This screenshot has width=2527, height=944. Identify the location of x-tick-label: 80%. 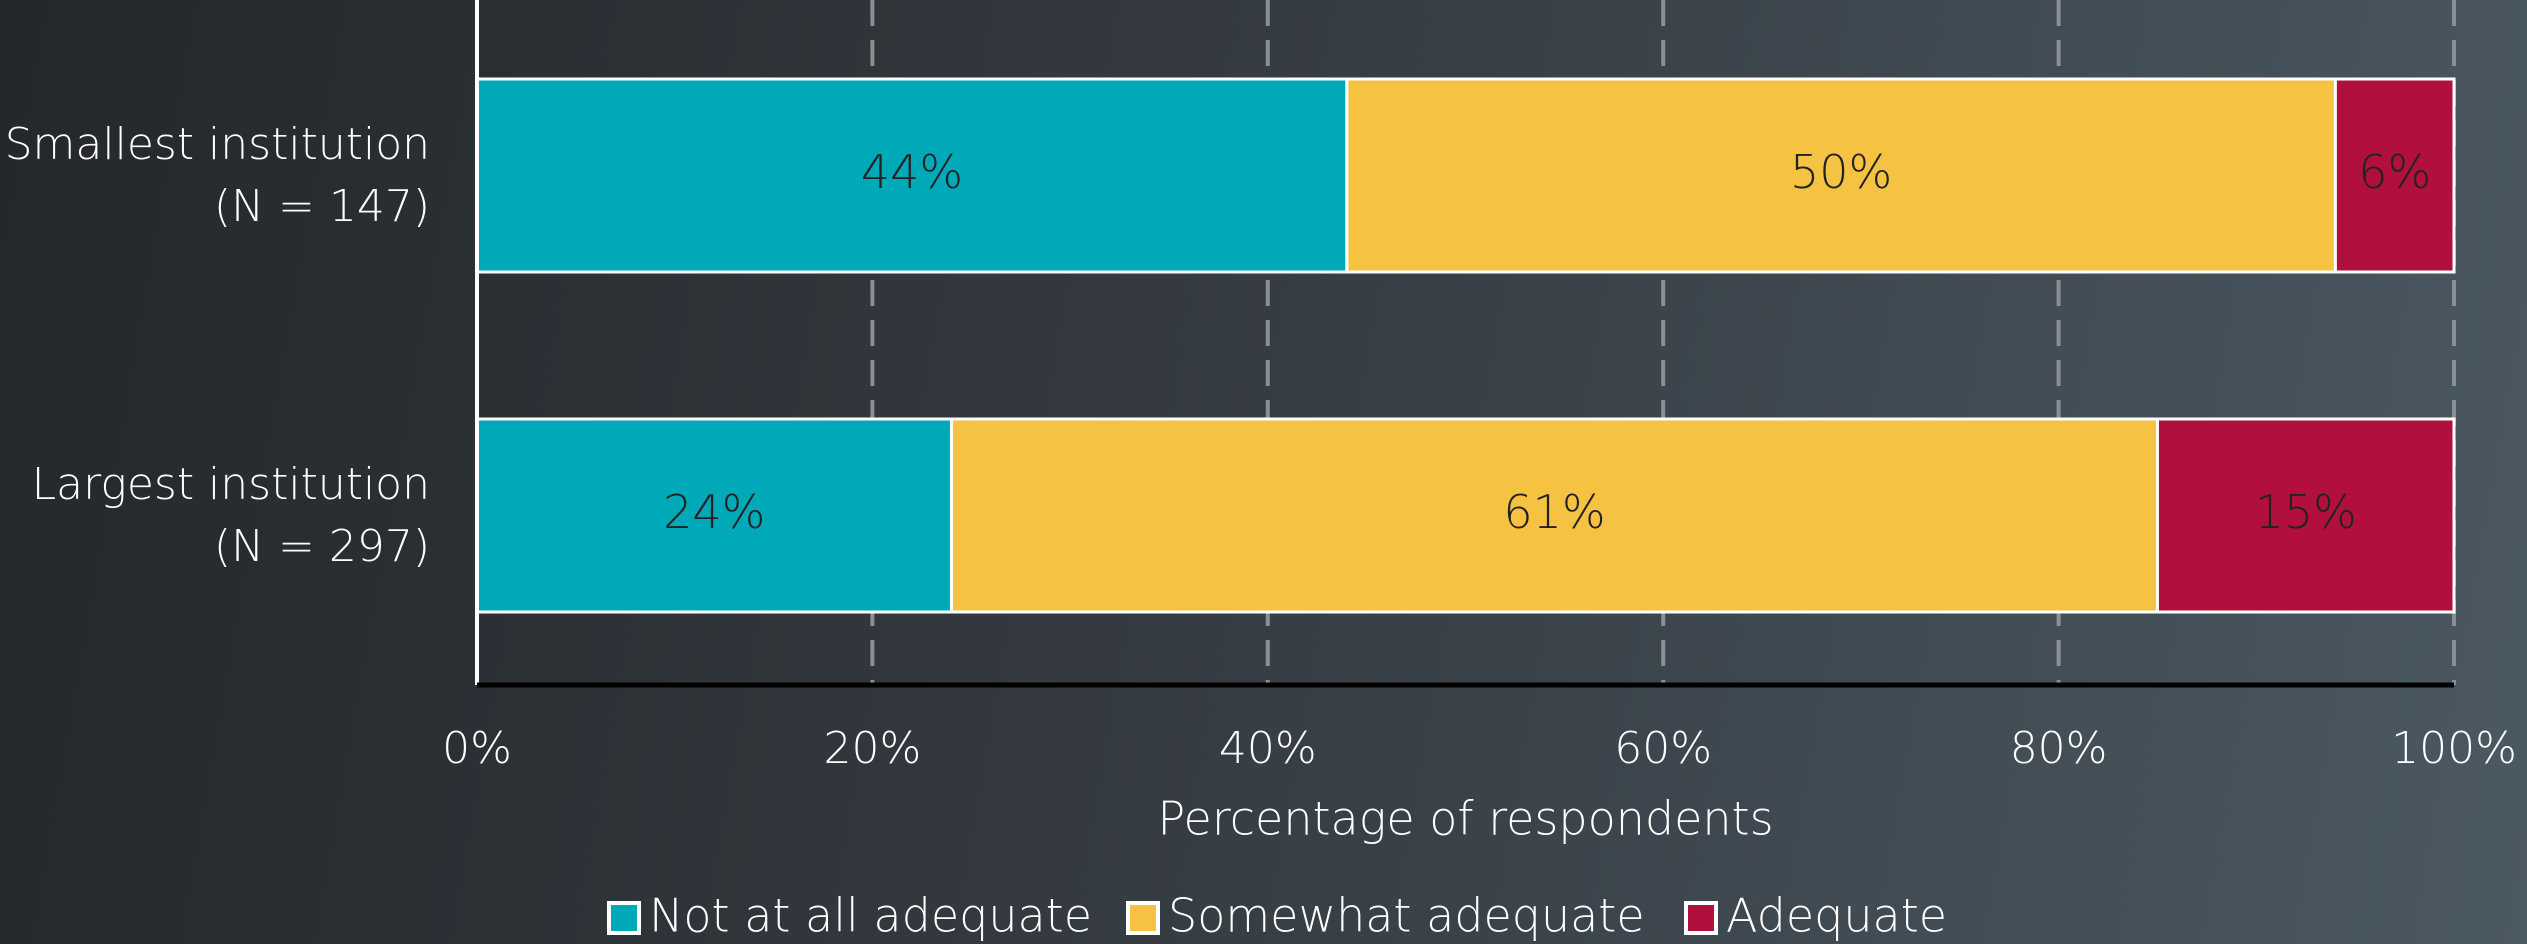
(2059, 748).